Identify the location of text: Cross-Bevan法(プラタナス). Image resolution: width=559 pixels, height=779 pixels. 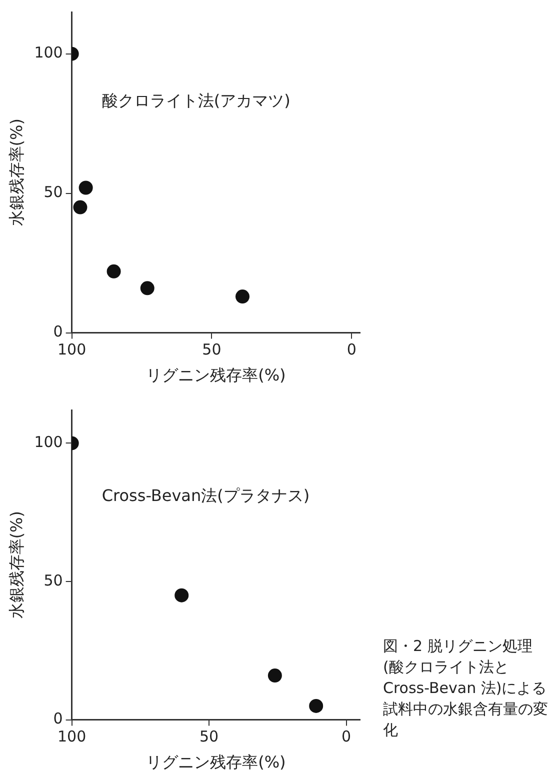
(206, 495).